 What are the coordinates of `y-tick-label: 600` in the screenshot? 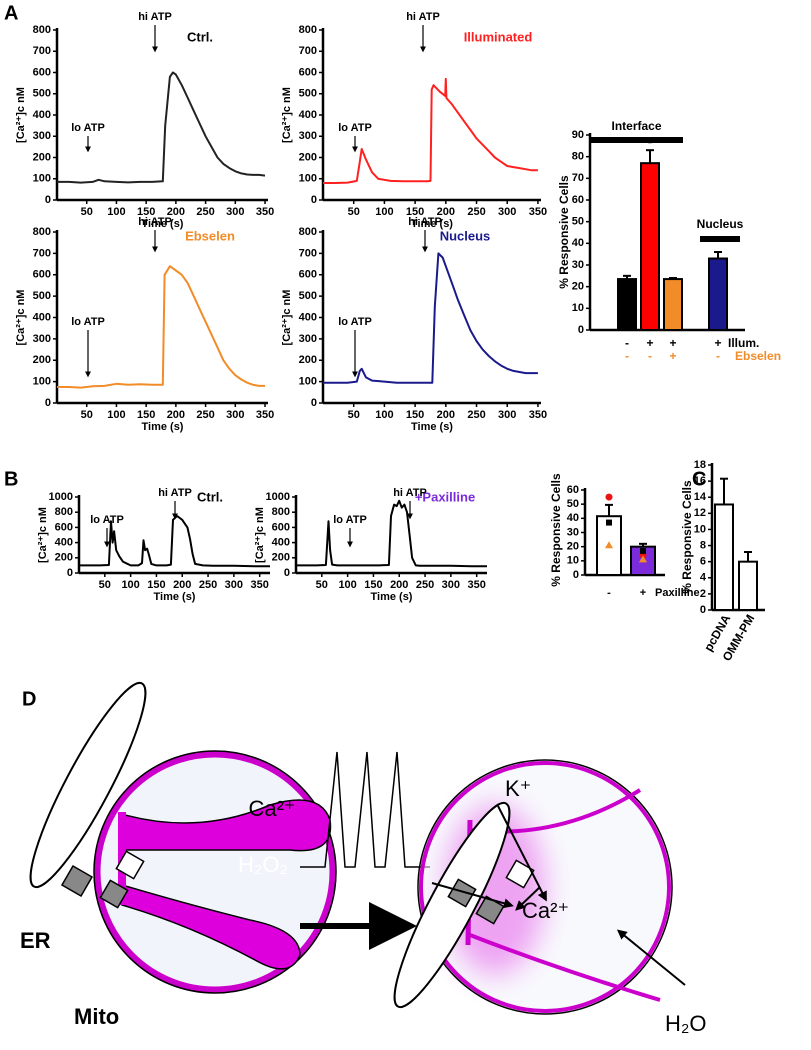 It's located at (308, 72).